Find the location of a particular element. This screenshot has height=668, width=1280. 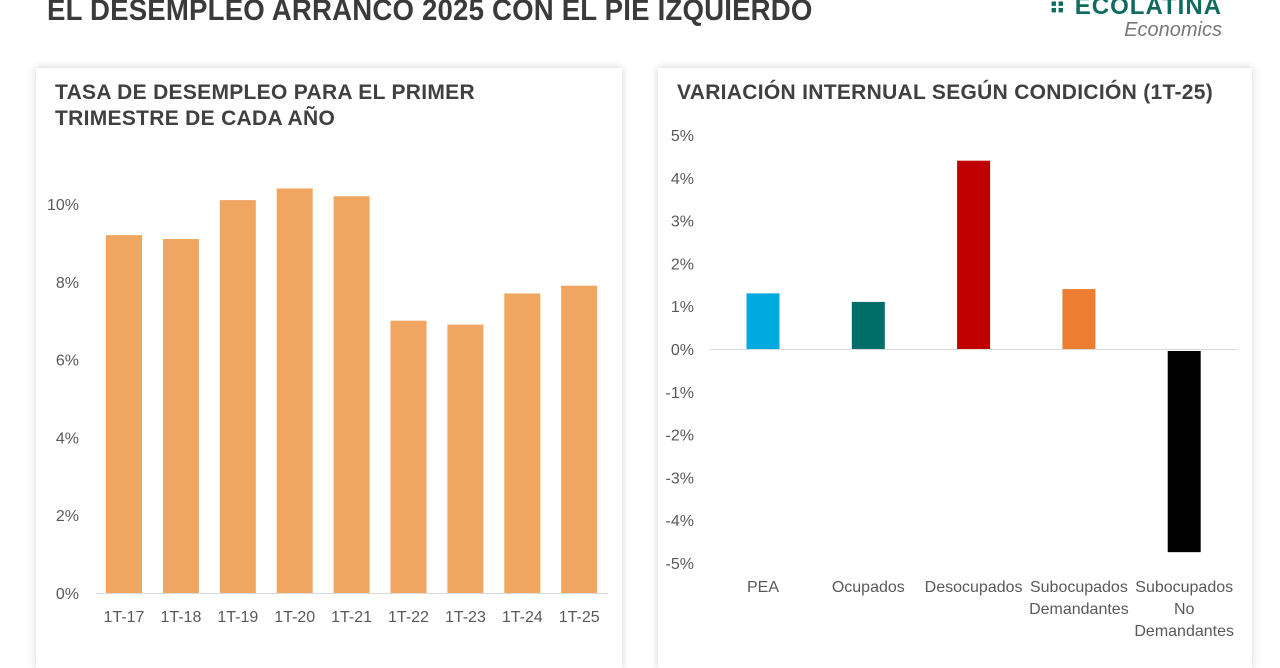

x-tick-label: 1T-20 is located at coordinates (294, 617).